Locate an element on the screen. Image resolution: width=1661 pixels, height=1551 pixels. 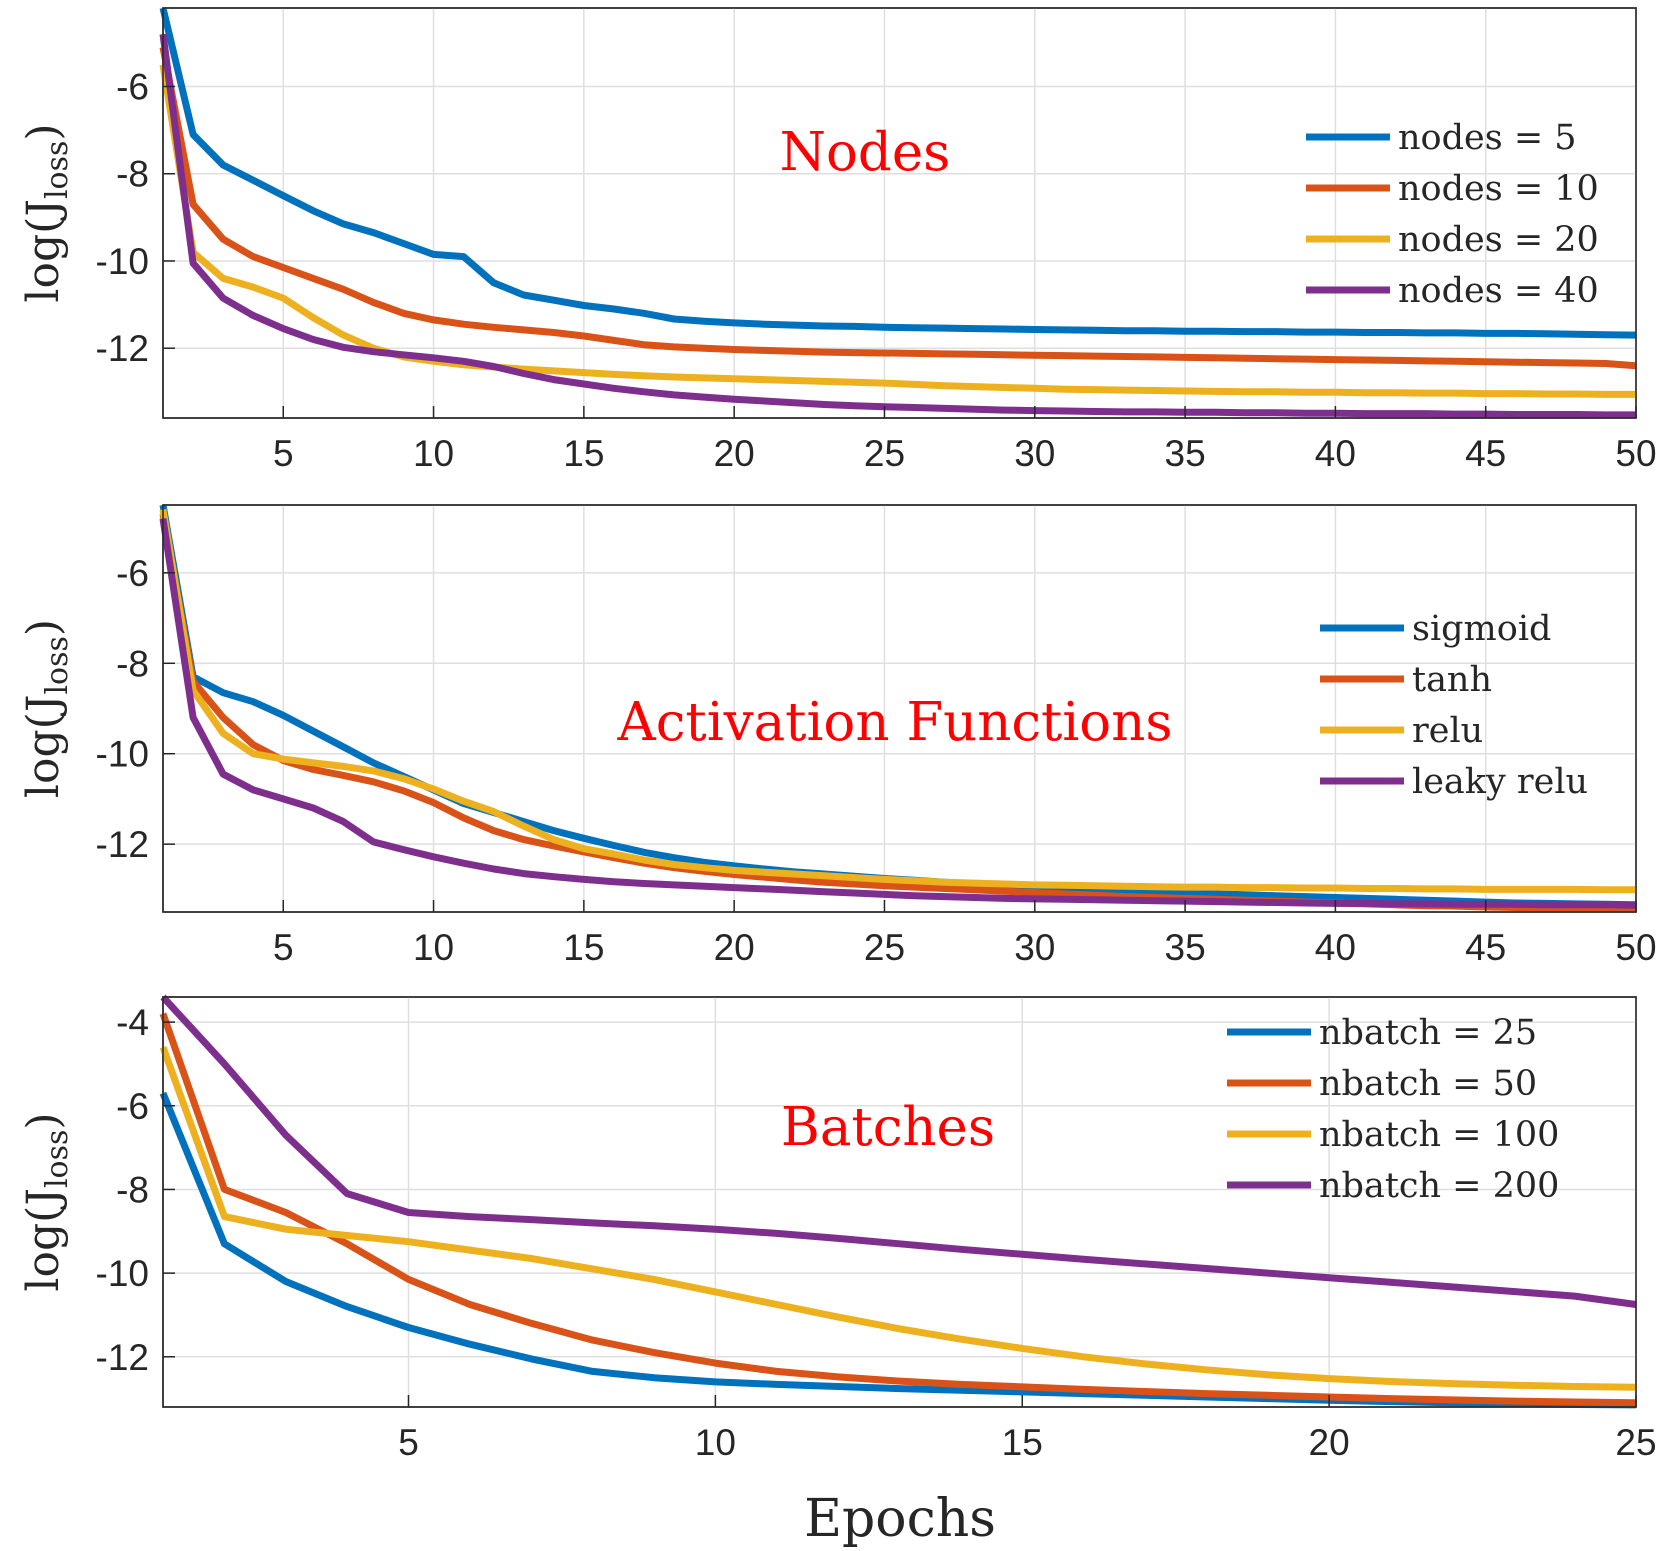
legend-label-4: nodes = 40 is located at coordinates (1498, 291).